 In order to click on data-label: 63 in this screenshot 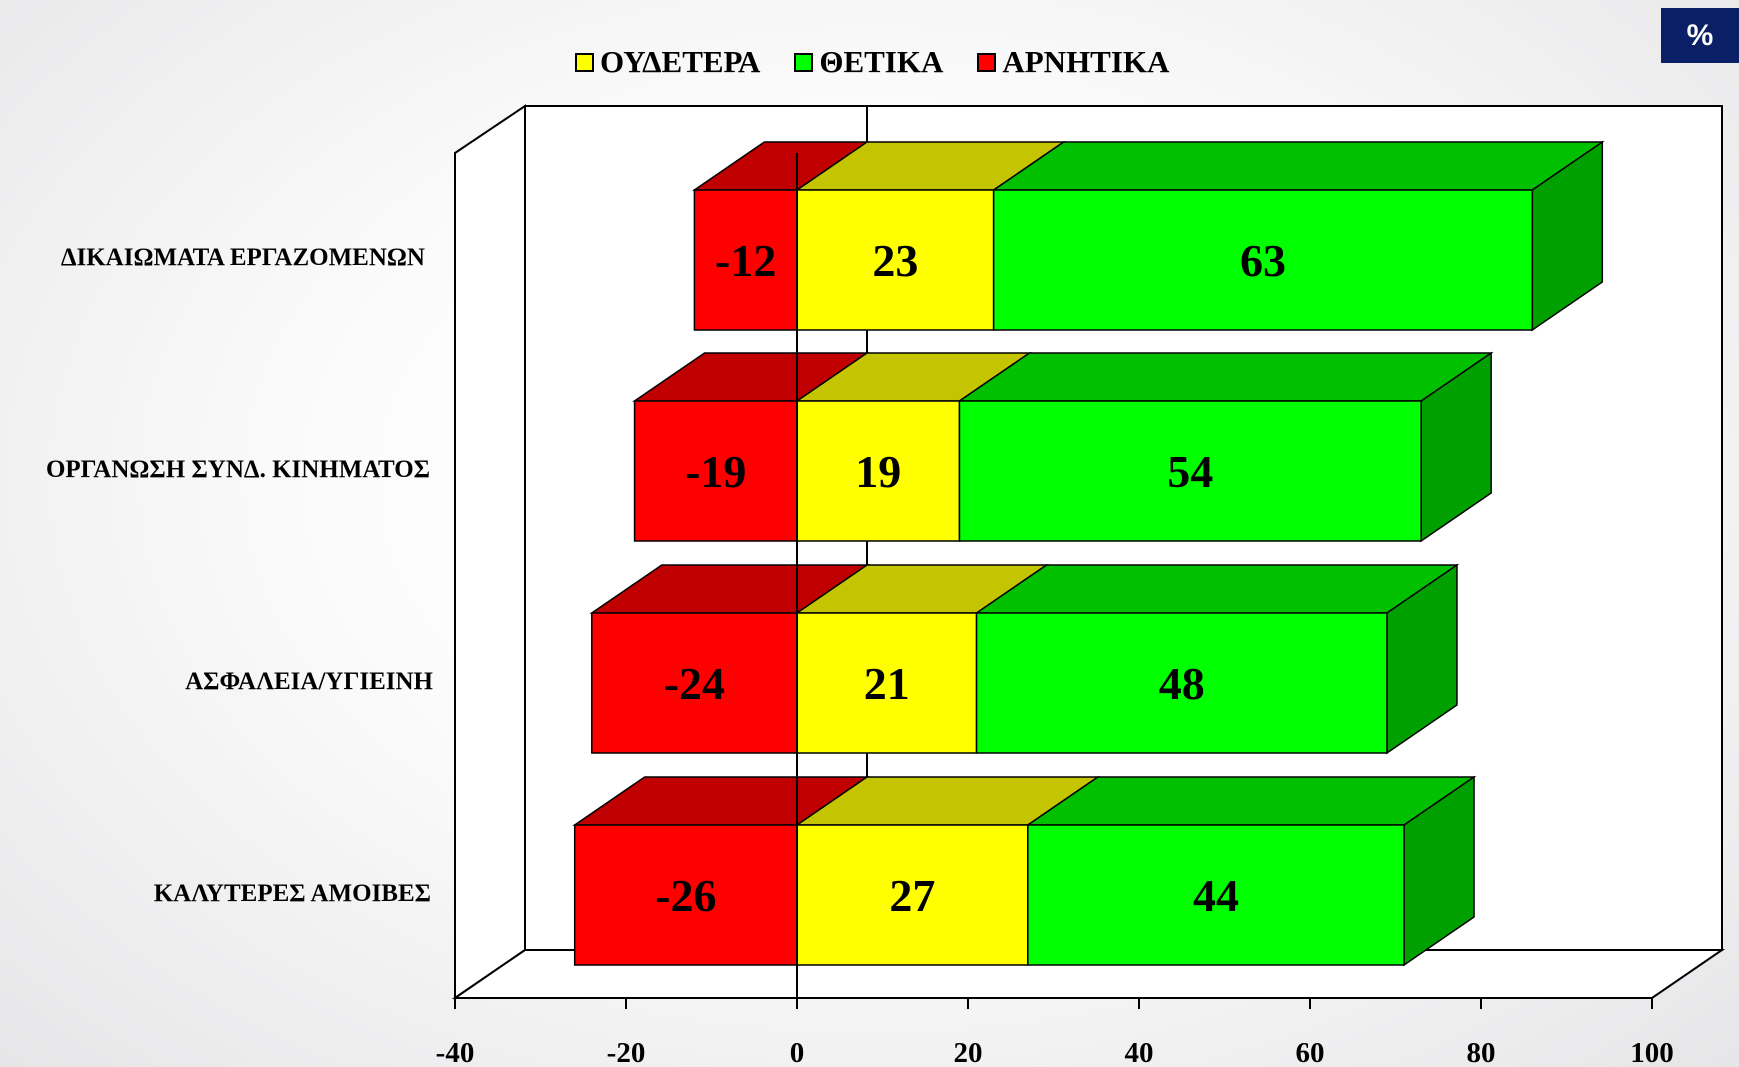, I will do `click(1263, 260)`.